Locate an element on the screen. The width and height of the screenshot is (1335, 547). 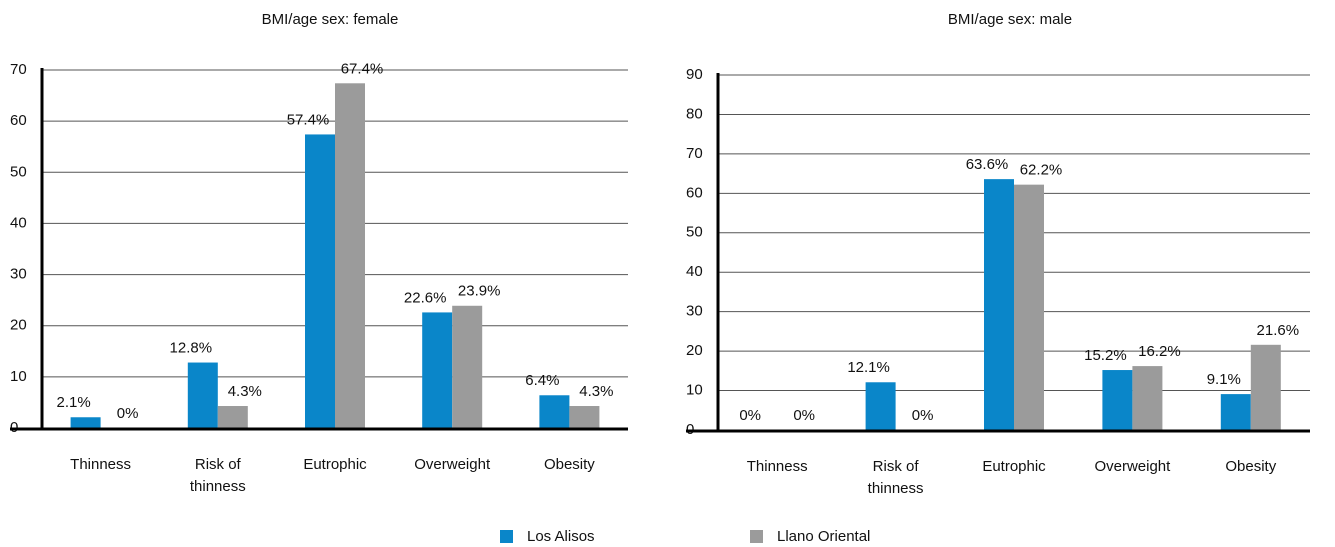
y-tick-label: 90 is located at coordinates (694, 74).